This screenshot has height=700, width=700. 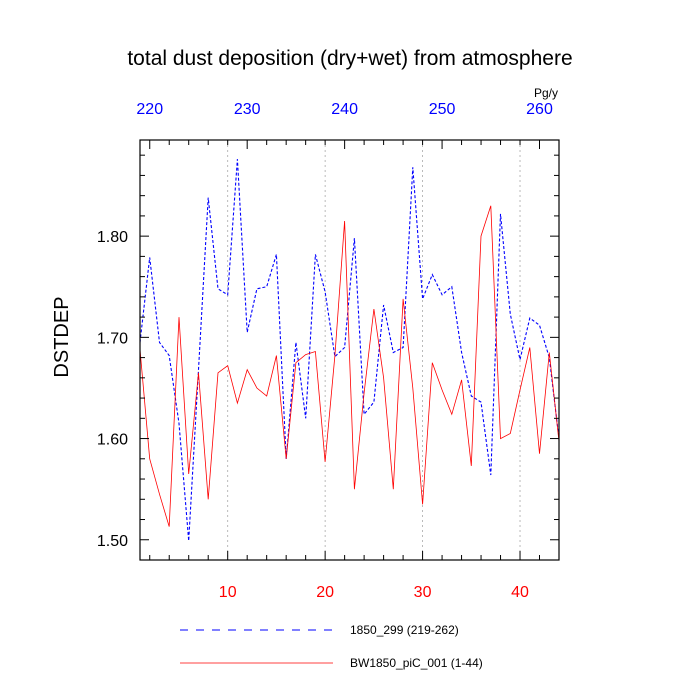 I want to click on y-tick-label: 1.80, so click(x=112, y=237).